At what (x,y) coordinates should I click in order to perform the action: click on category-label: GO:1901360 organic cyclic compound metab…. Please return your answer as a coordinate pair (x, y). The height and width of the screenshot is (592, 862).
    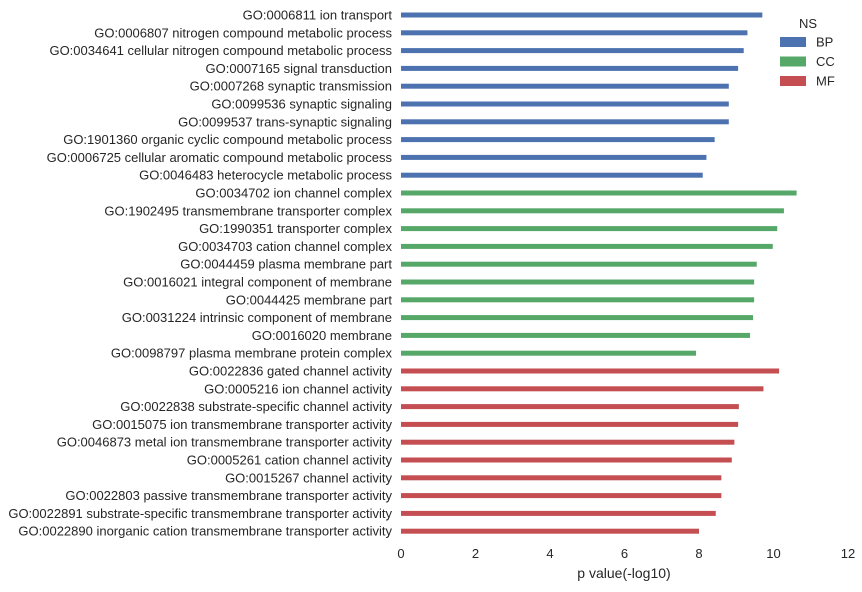
    Looking at the image, I should click on (227, 139).